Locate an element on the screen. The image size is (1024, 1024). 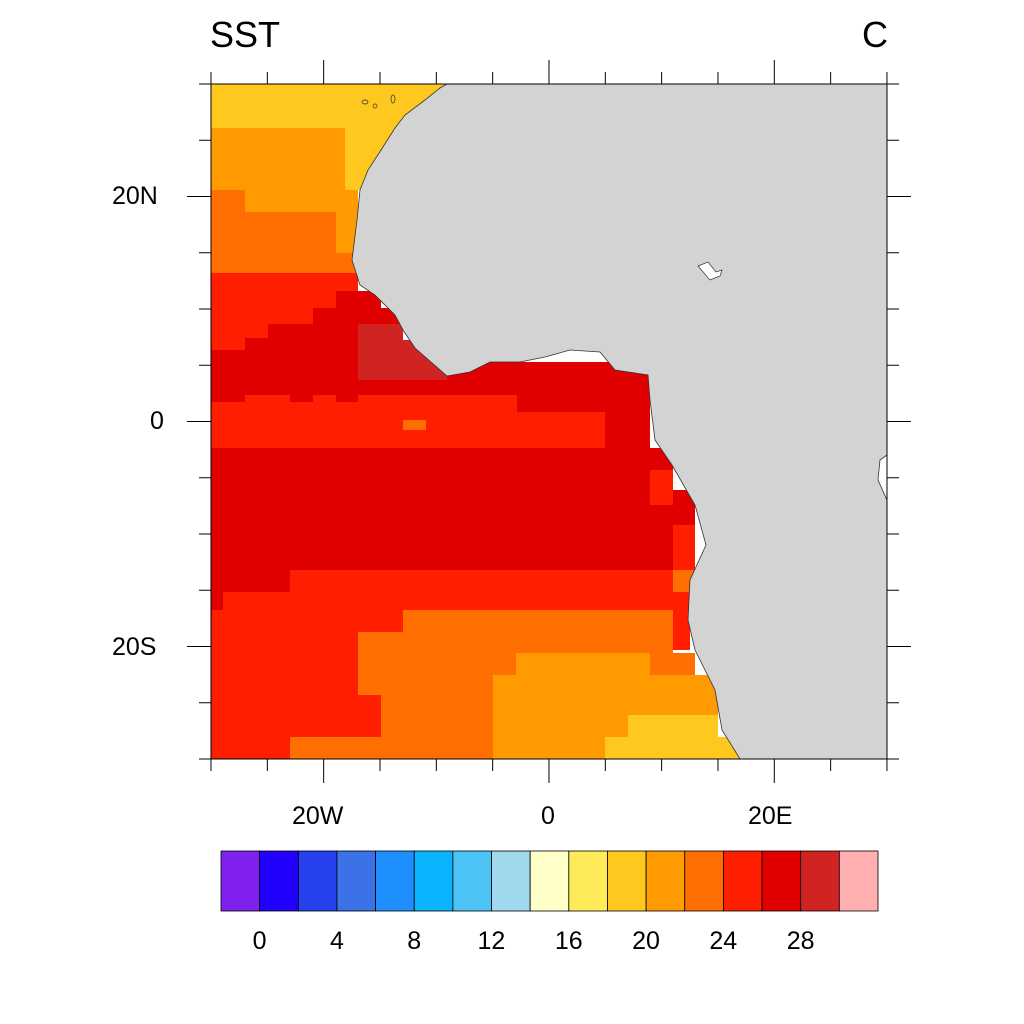
units-label: C is located at coordinates (875, 34).